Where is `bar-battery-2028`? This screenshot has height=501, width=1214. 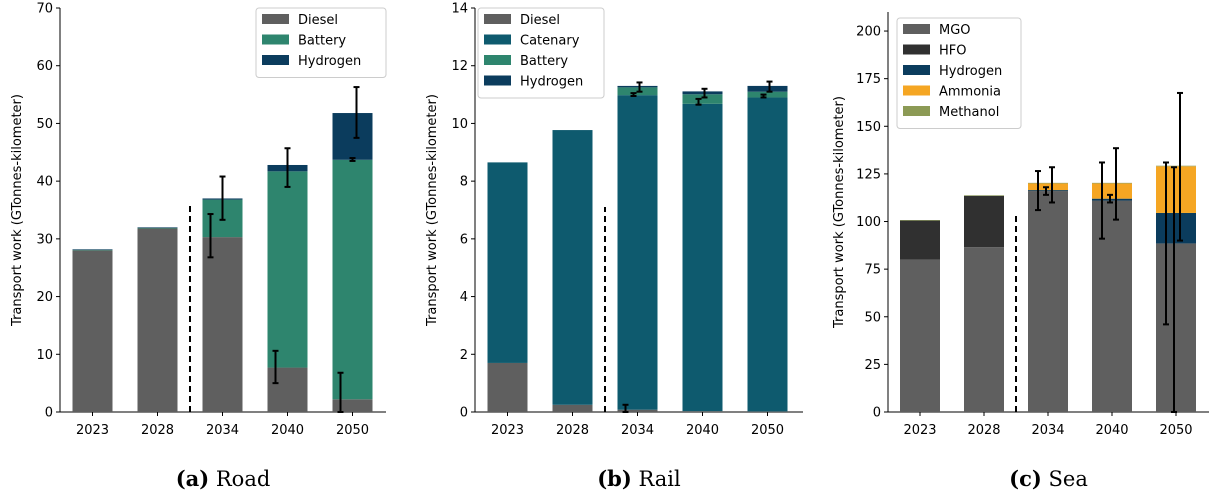
bar-battery-2028 is located at coordinates (157, 228).